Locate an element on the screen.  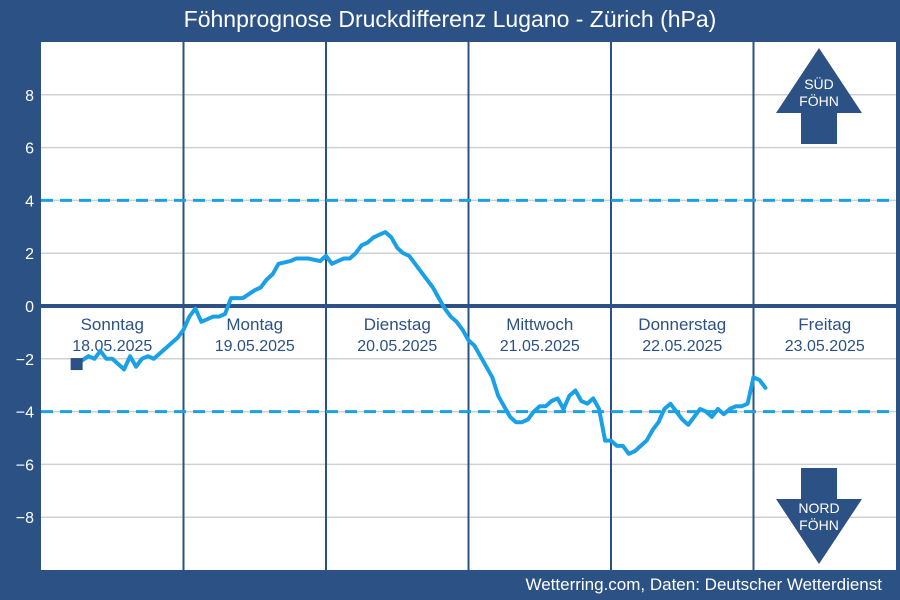
sued-arrow-label-2: FÖHN is located at coordinates (819, 100).